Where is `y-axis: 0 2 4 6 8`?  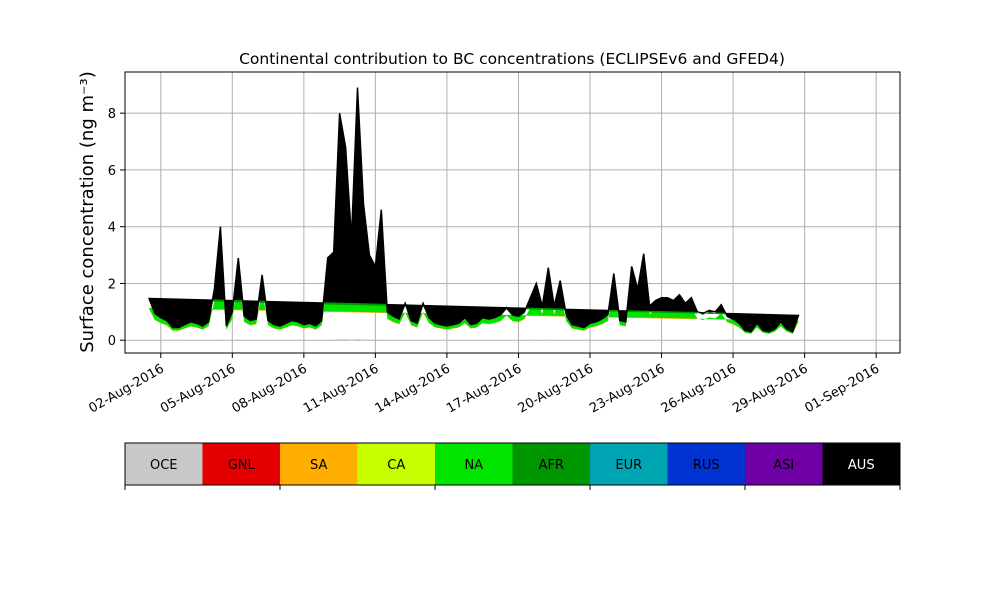
y-axis: 0 2 4 6 8 is located at coordinates (116, 228).